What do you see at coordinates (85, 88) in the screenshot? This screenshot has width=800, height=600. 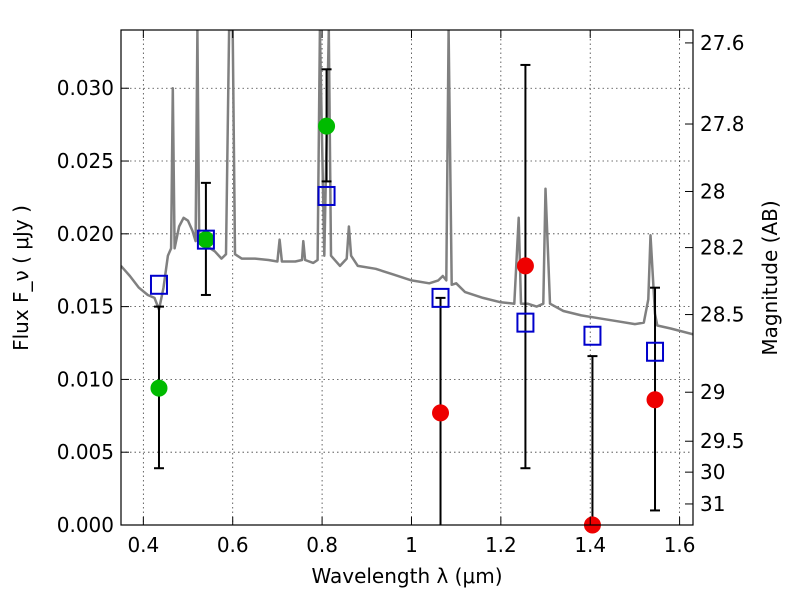 I see `y-tick-label: 0.030` at bounding box center [85, 88].